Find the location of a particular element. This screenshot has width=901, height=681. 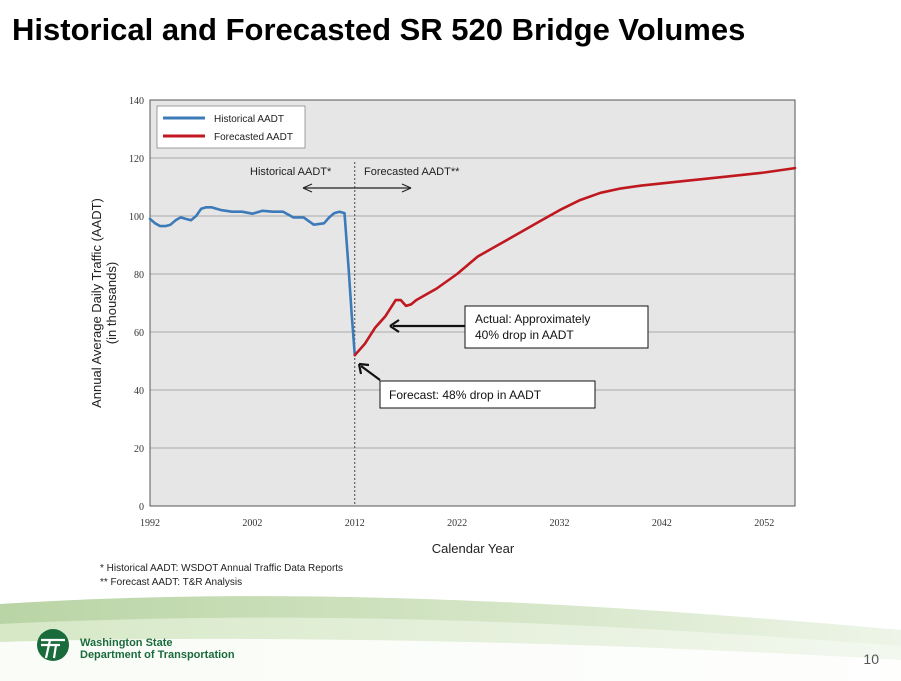

period-label-historical: Historical AADT* is located at coordinates (291, 172).